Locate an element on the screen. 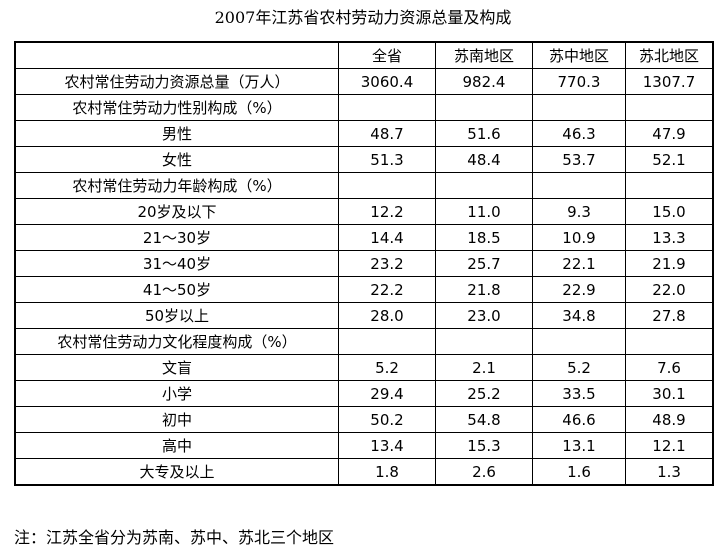 The image size is (726, 549). title: 2007年江苏省农村劳动力资源总量及构成 is located at coordinates (363, 17).